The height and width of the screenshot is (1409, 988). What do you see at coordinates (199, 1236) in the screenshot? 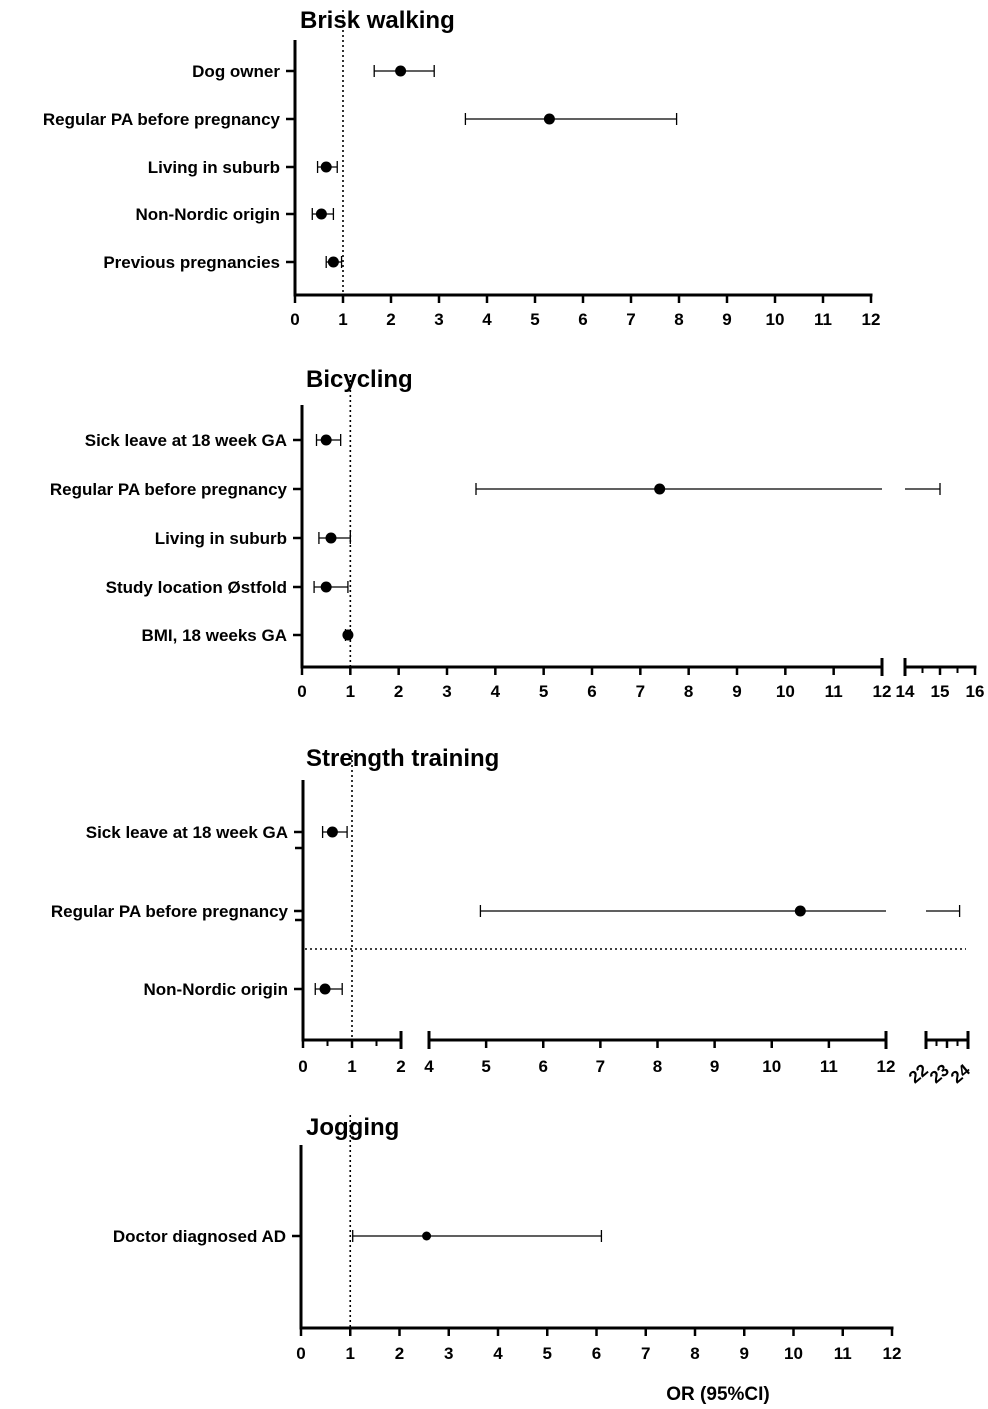
I see `row-label: Doctor diagnosed AD` at bounding box center [199, 1236].